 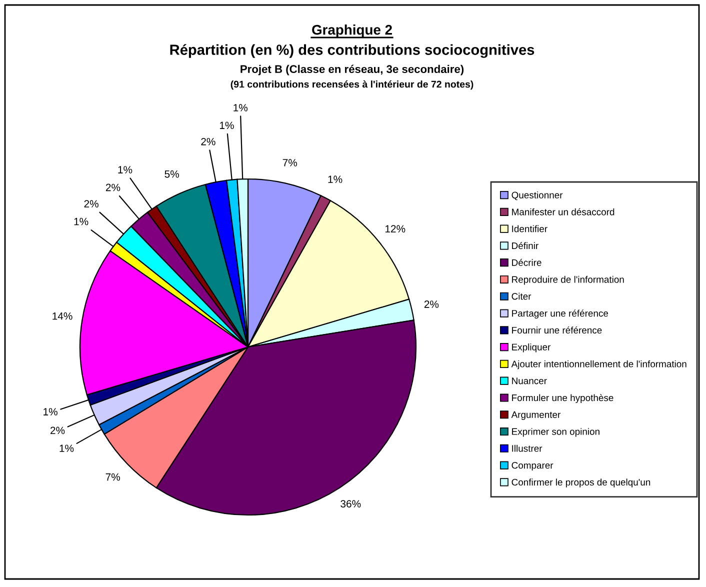 I want to click on data-label: 12%, so click(x=395, y=228).